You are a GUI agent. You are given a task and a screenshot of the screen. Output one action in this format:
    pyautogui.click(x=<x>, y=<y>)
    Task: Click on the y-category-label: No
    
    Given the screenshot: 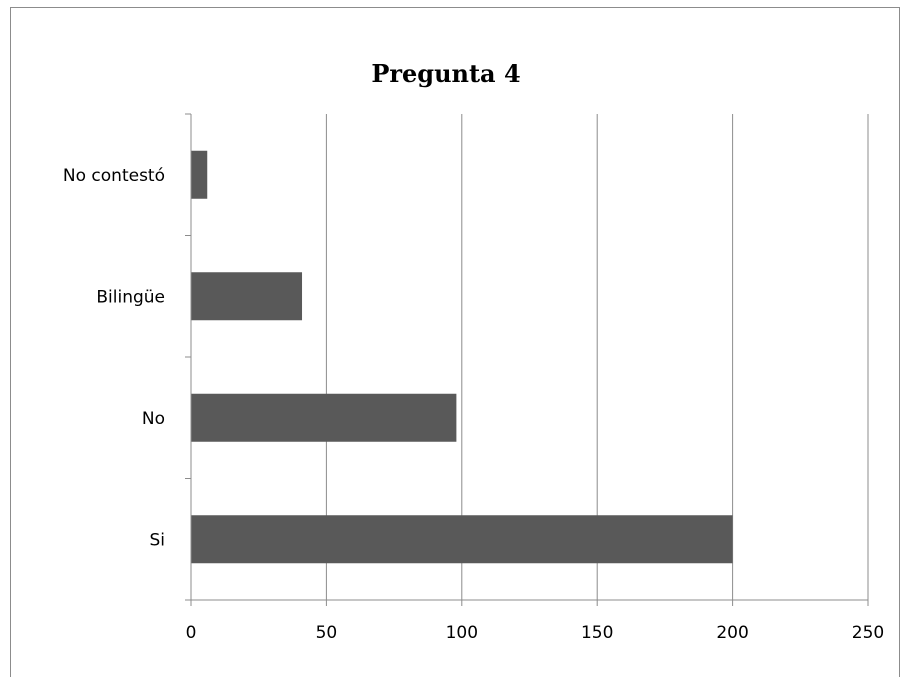 What is the action you would take?
    pyautogui.click(x=153, y=419)
    